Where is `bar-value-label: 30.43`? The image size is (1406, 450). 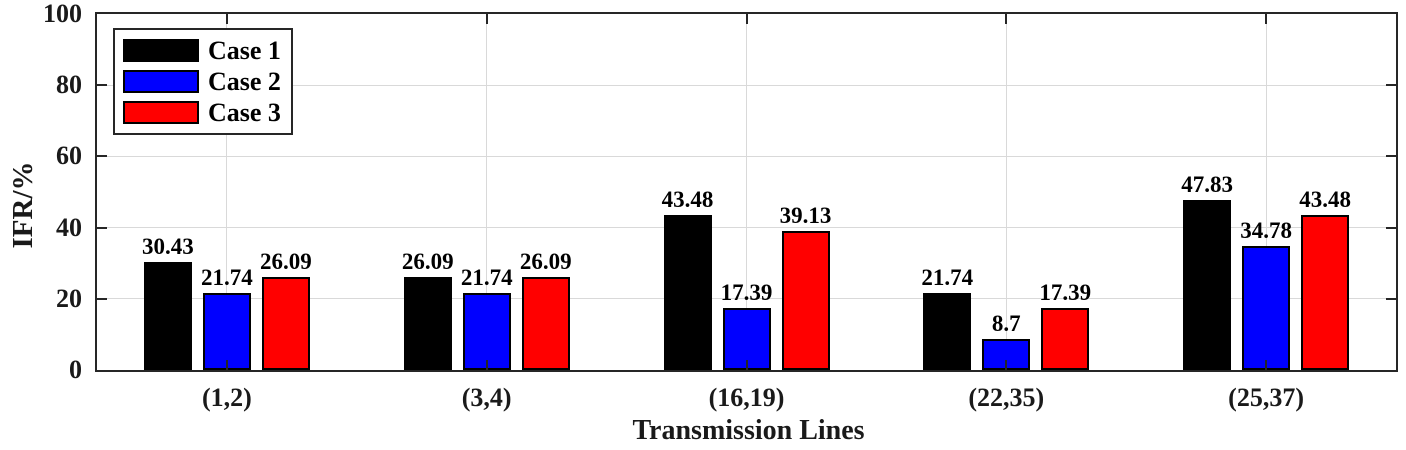
bar-value-label: 30.43 is located at coordinates (168, 246).